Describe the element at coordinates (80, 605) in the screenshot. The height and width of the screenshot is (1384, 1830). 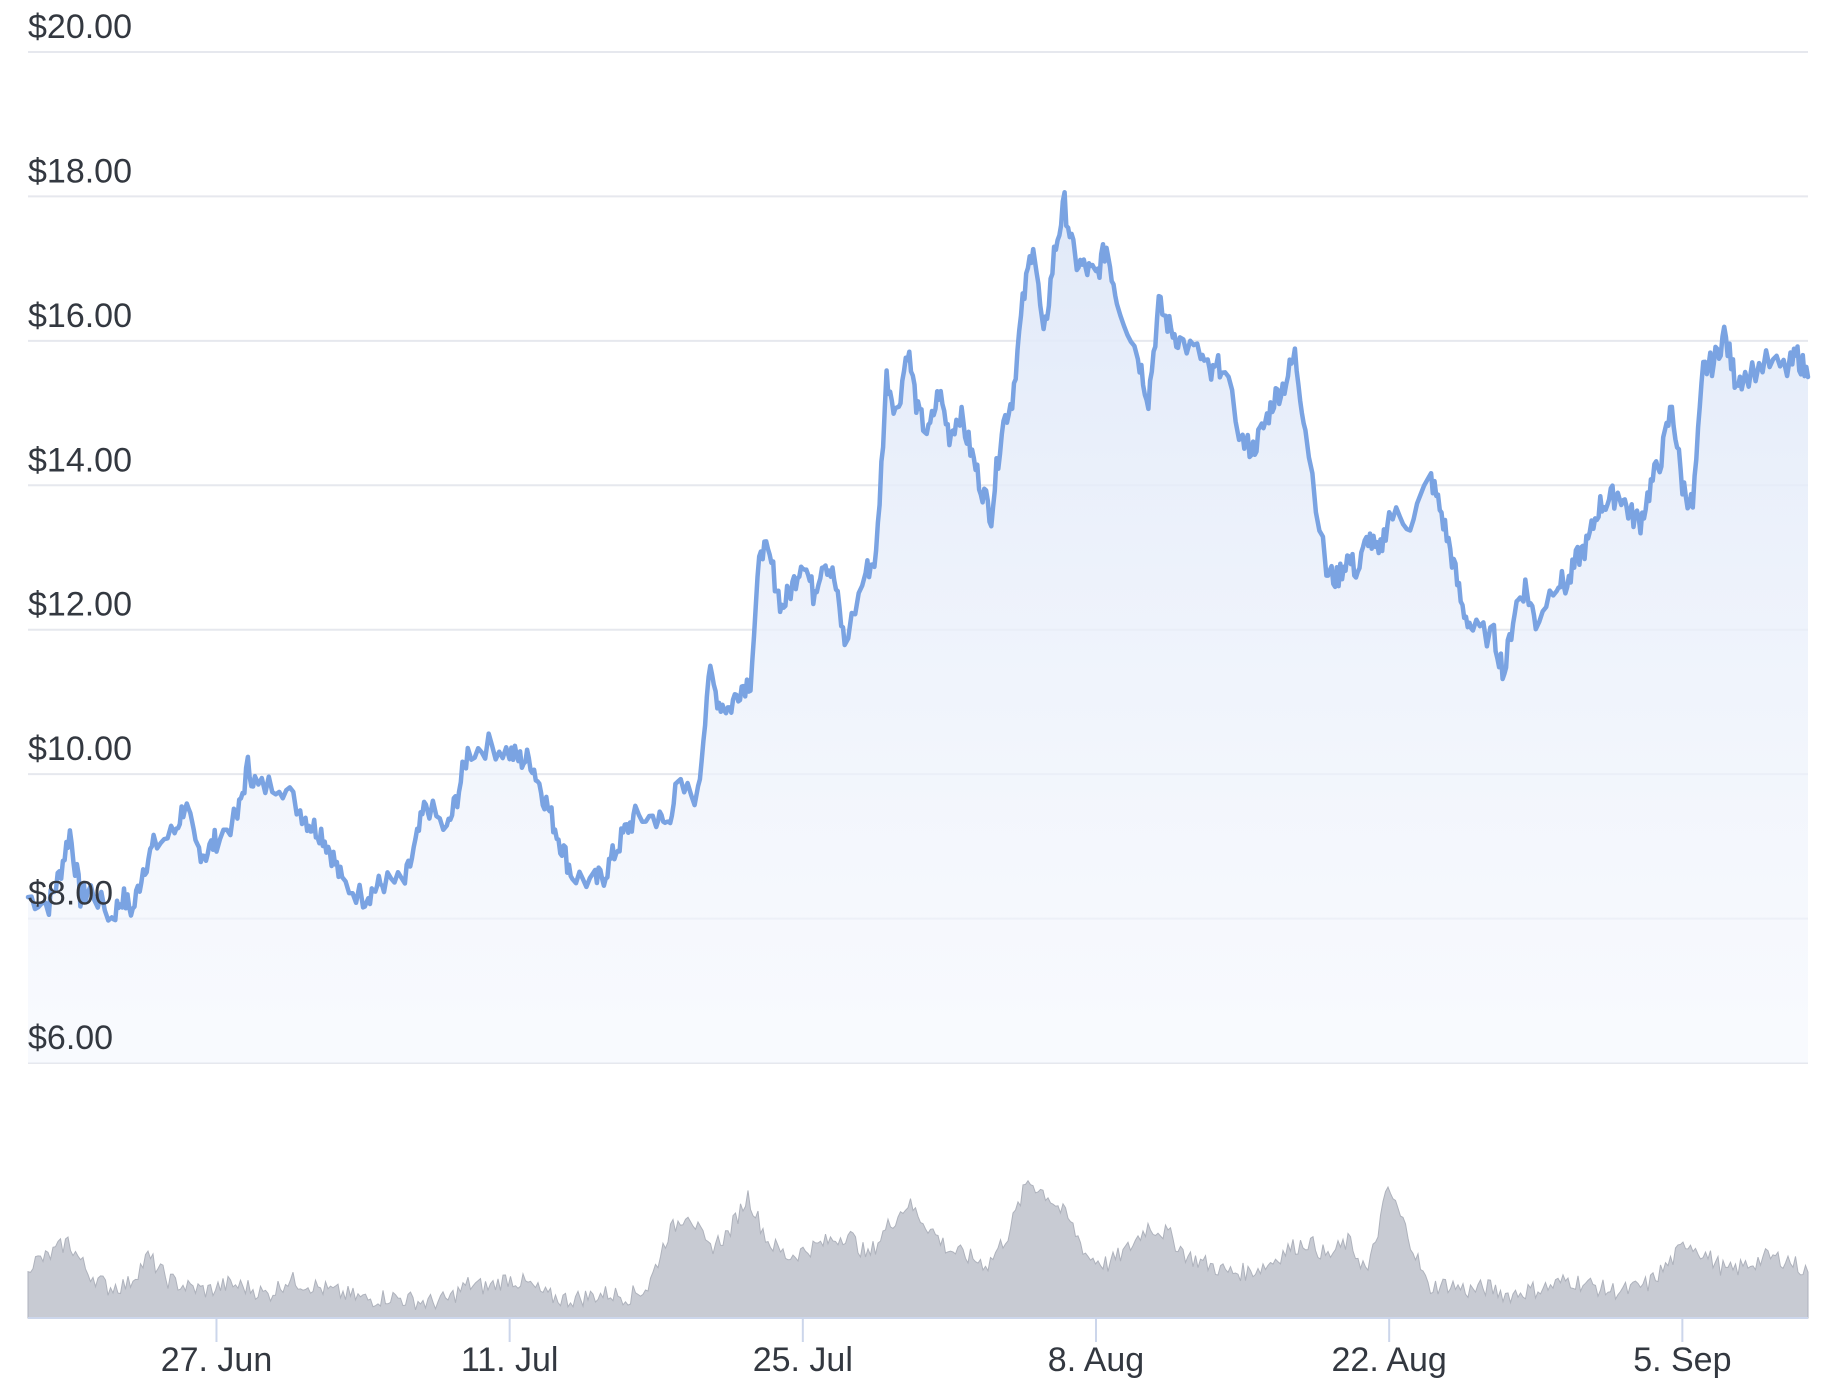
I see `y-tick-label: $12.00` at that location.